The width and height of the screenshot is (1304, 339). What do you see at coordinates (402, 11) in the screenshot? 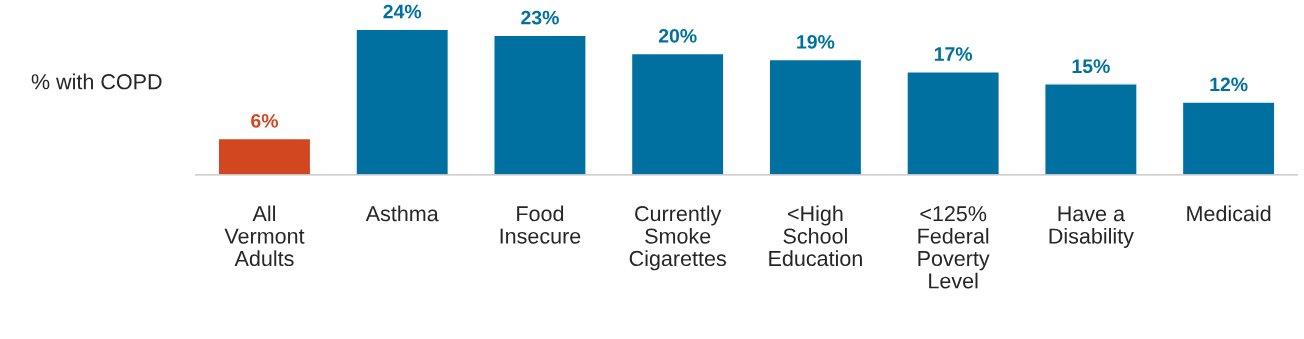
I see `data-label: 24%` at bounding box center [402, 11].